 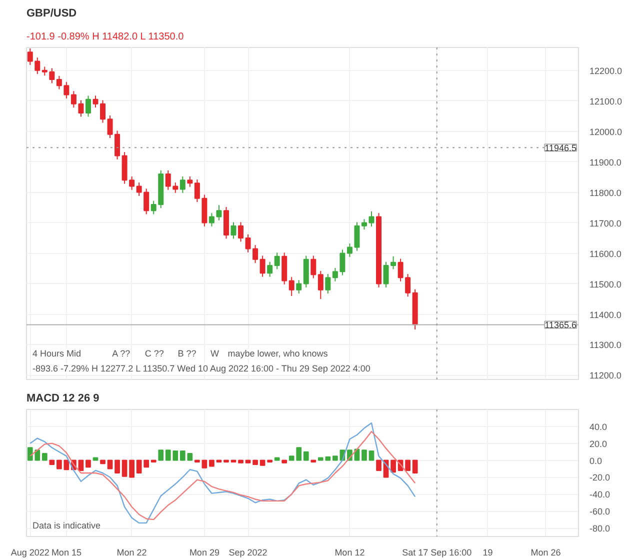 I want to click on y-tick-label: 0.0, so click(x=596, y=461).